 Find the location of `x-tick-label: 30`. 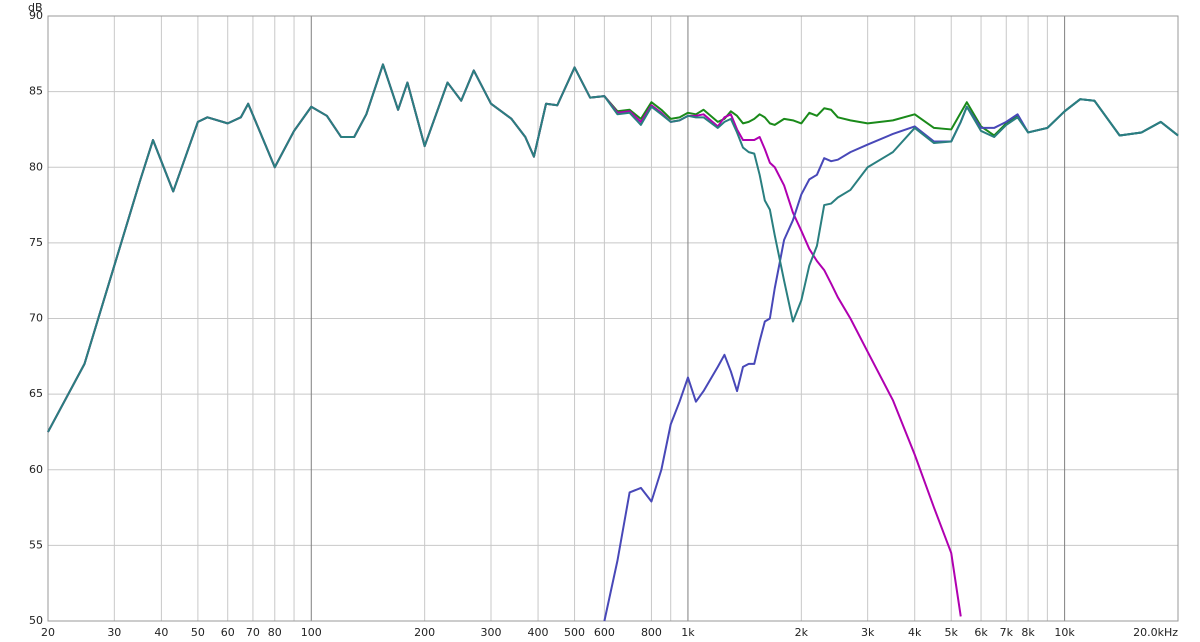

x-tick-label: 30 is located at coordinates (114, 632).